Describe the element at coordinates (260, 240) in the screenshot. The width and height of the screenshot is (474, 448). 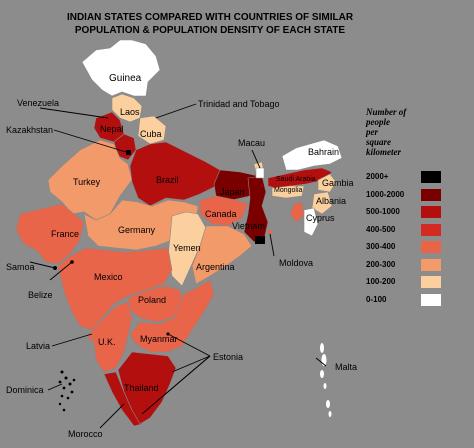
I see `state-kolkata` at that location.